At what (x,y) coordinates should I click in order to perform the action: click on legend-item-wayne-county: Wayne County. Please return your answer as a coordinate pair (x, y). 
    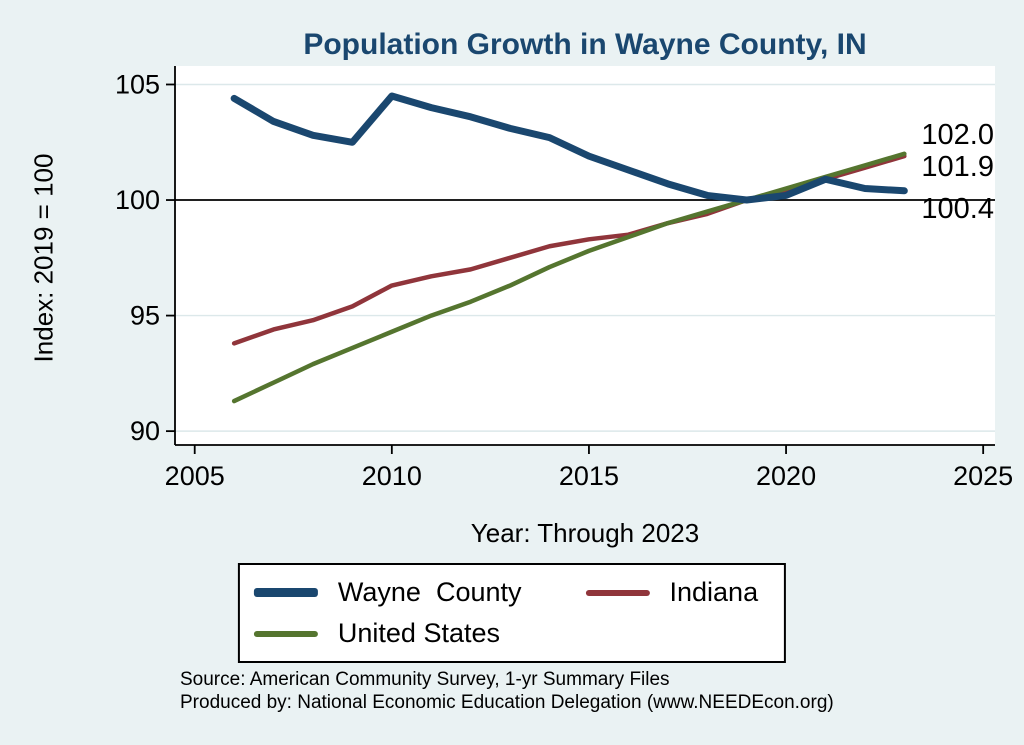
    Looking at the image, I should click on (387, 592).